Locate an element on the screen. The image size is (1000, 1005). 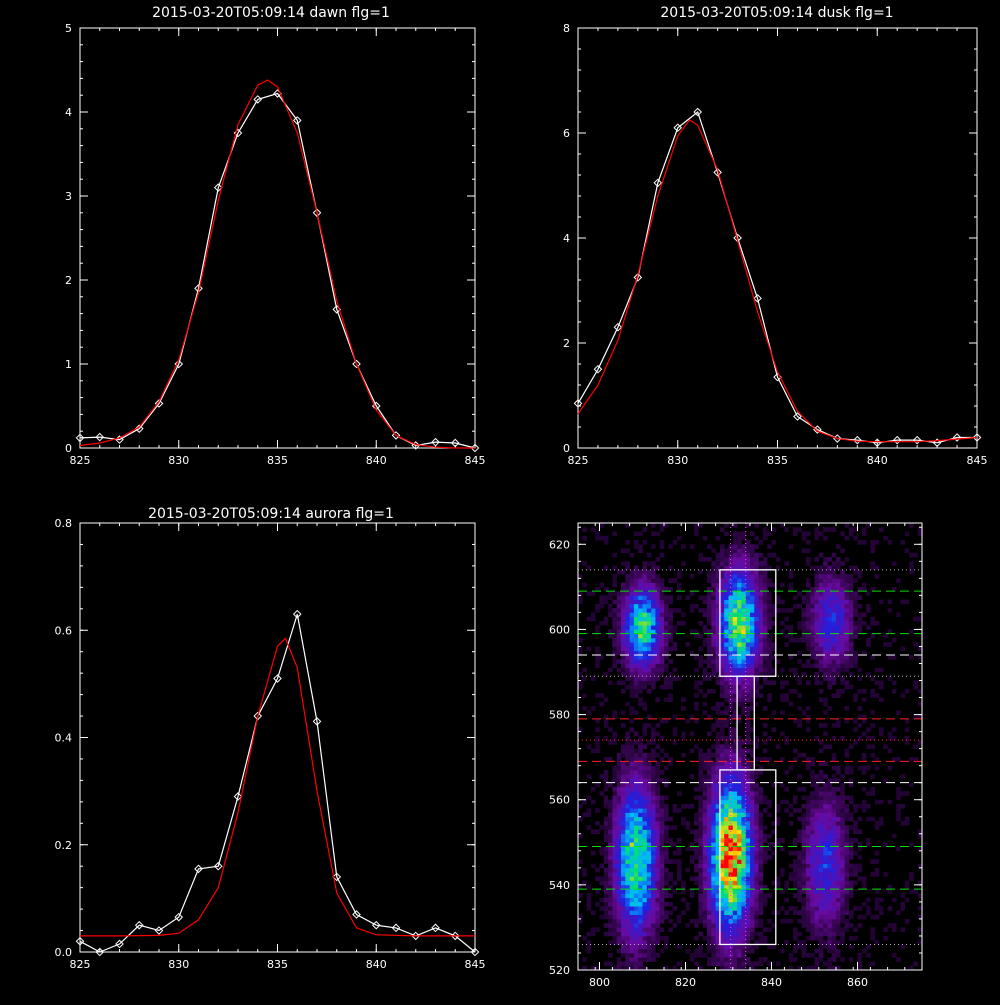
heatmap-y-tick-label: 620 is located at coordinates (559, 544).